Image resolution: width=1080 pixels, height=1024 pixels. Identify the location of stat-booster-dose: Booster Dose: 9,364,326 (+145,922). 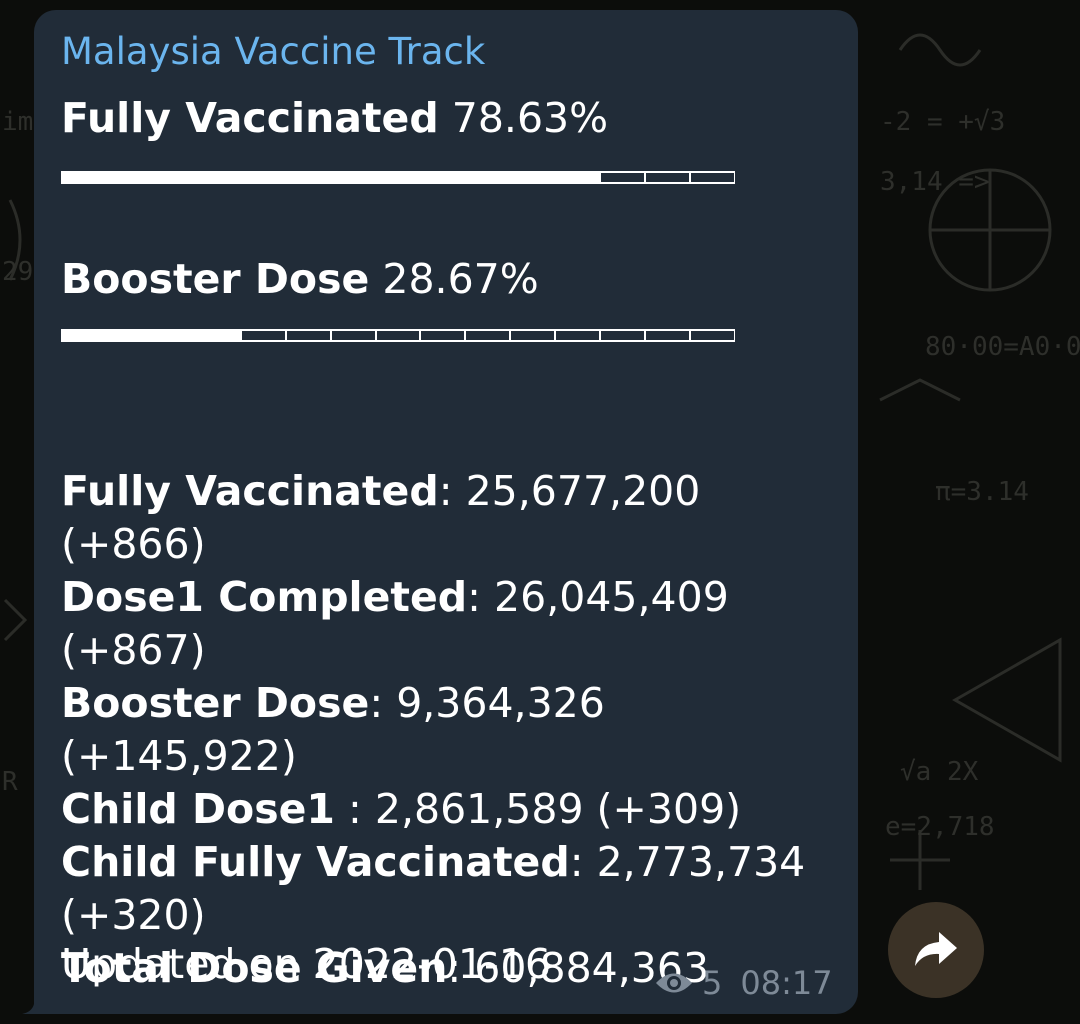
(441, 730).